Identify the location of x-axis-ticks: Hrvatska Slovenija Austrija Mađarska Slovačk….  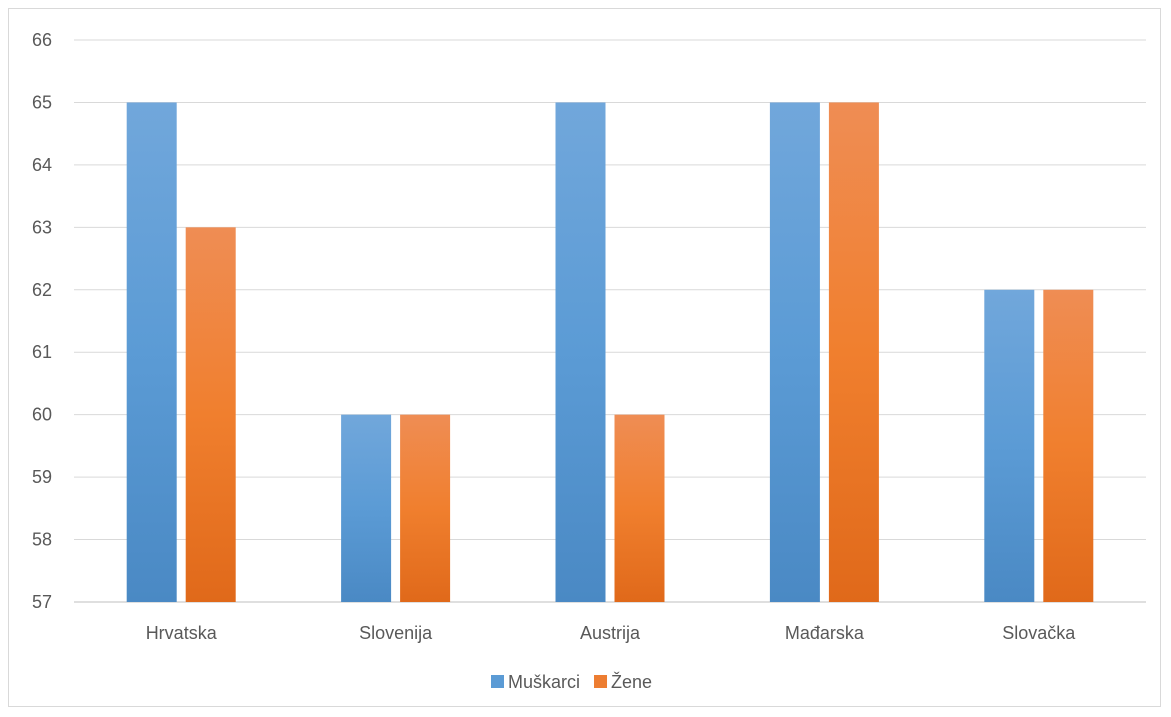
(611, 633).